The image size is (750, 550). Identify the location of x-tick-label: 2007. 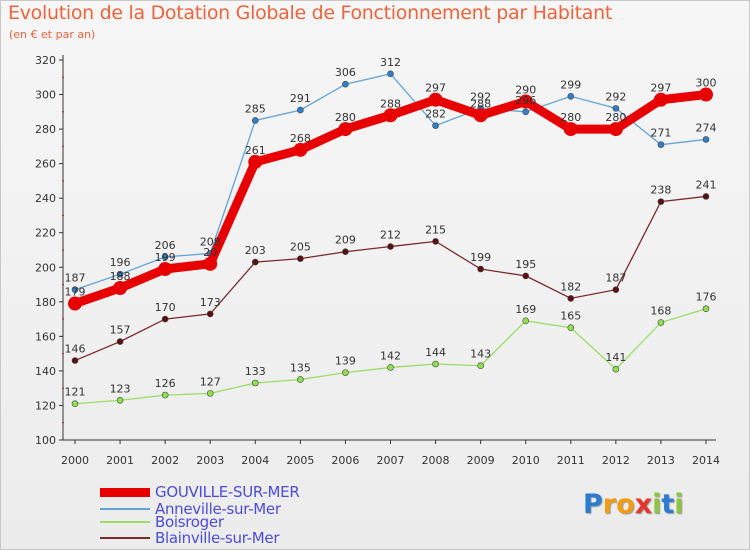
(391, 460).